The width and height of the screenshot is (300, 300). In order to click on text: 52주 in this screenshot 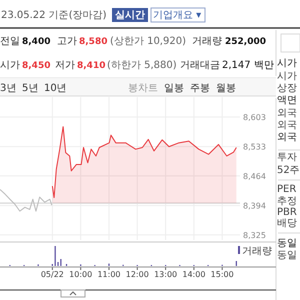, I will do `click(288, 170)`.